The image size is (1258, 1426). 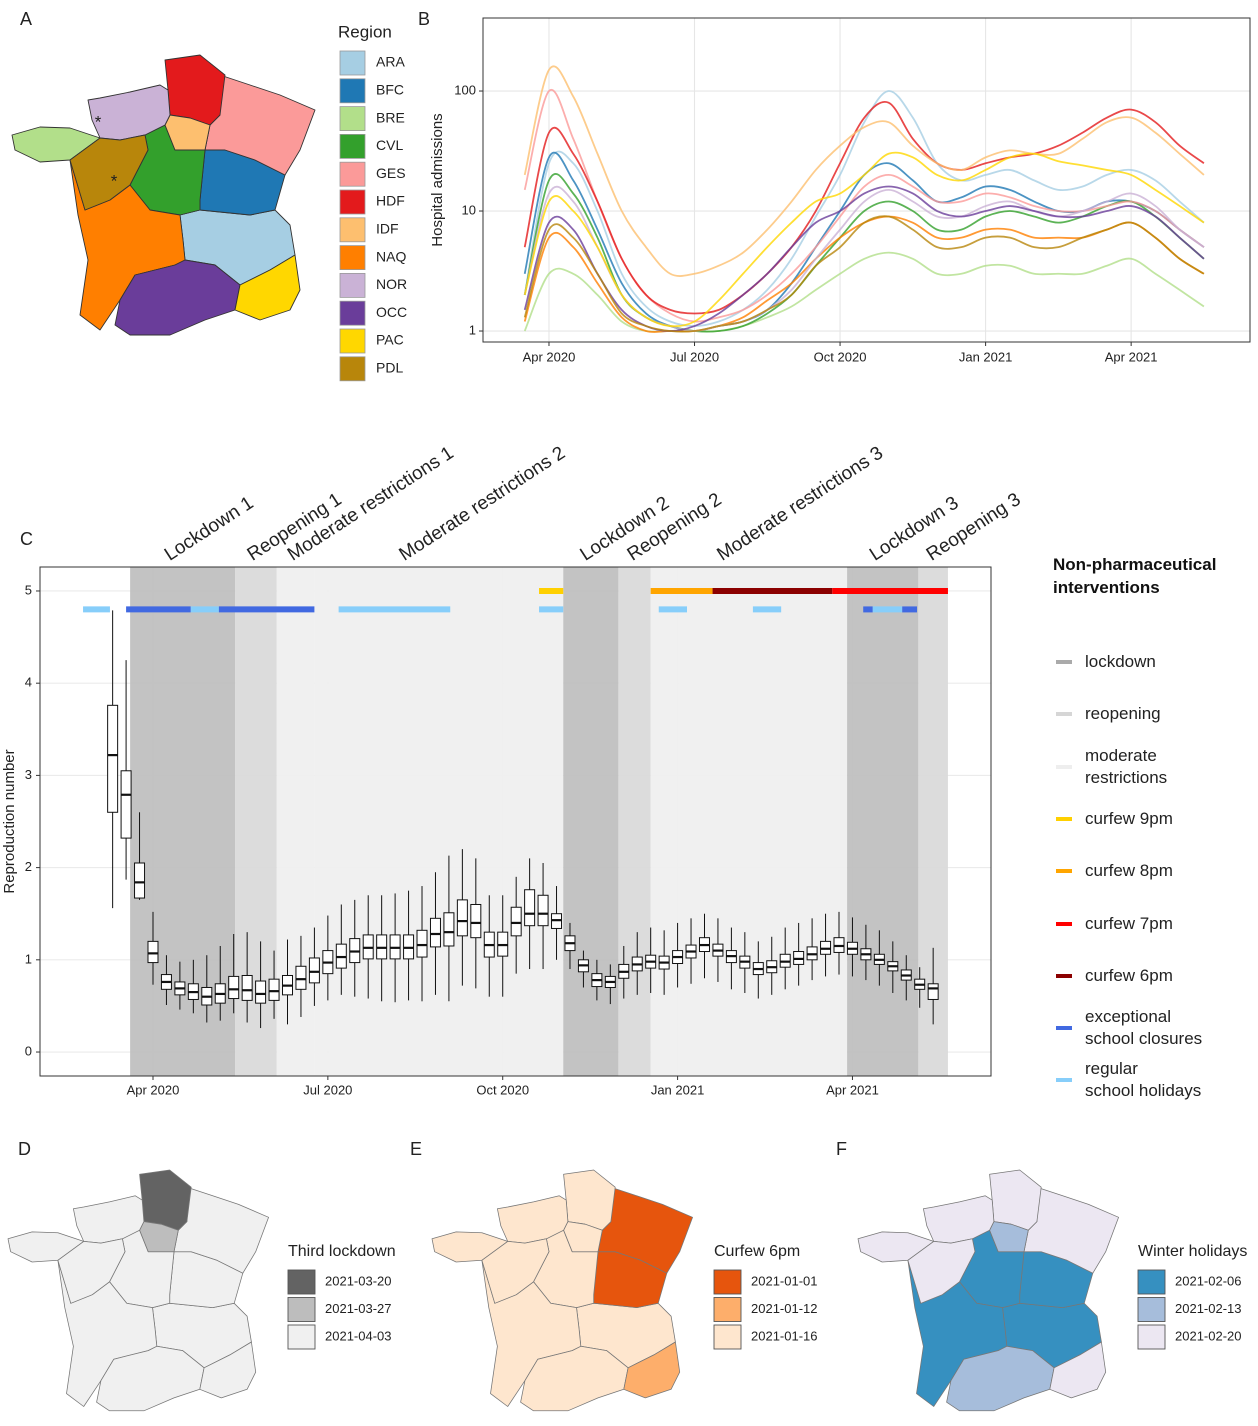 What do you see at coordinates (358, 1280) in the screenshot?
I see `legend-label: 2021-03-20` at bounding box center [358, 1280].